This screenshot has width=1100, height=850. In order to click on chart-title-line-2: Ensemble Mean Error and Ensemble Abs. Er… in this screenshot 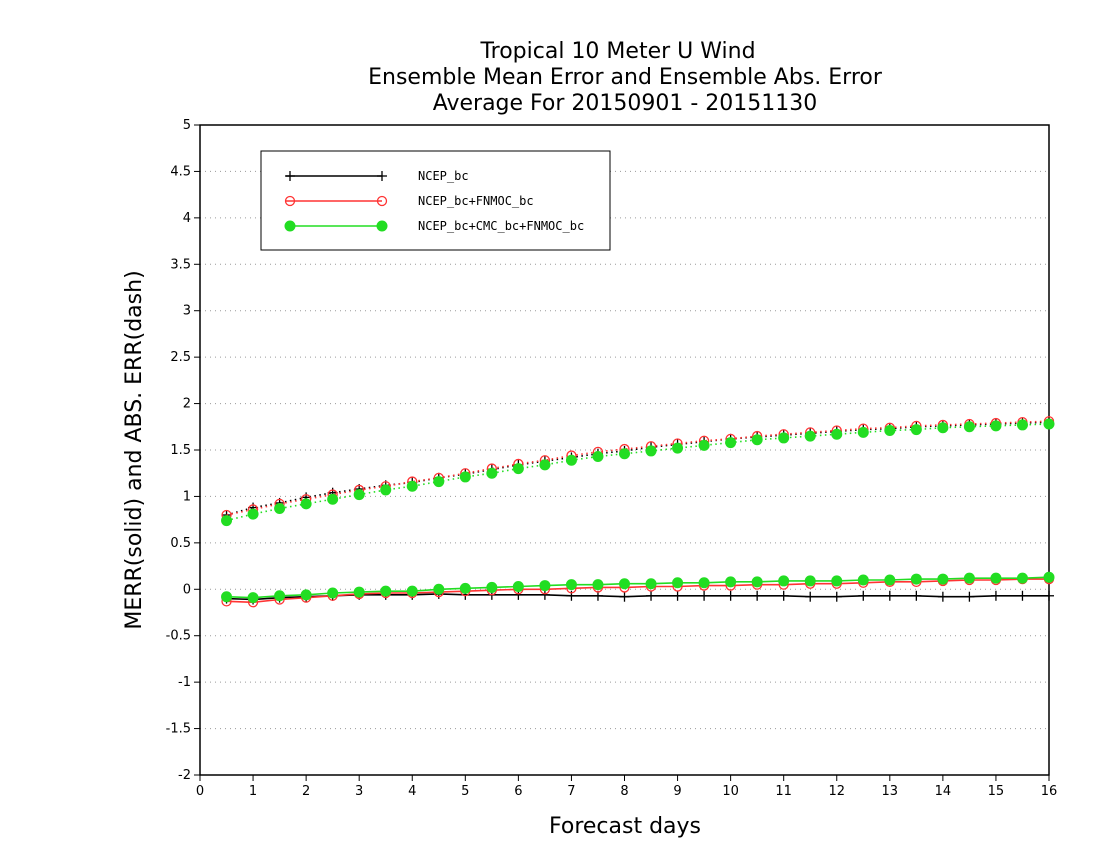, I will do `click(625, 77)`.